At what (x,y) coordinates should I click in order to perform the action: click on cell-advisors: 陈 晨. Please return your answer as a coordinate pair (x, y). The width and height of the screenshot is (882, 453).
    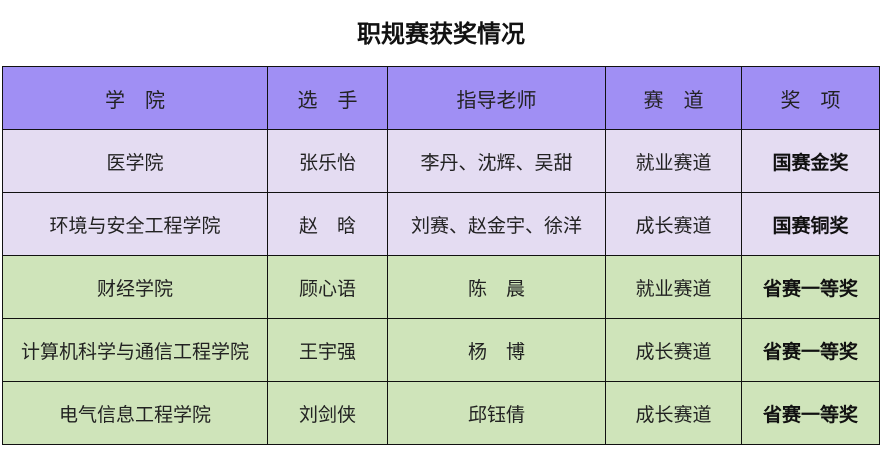
    Looking at the image, I should click on (496, 287).